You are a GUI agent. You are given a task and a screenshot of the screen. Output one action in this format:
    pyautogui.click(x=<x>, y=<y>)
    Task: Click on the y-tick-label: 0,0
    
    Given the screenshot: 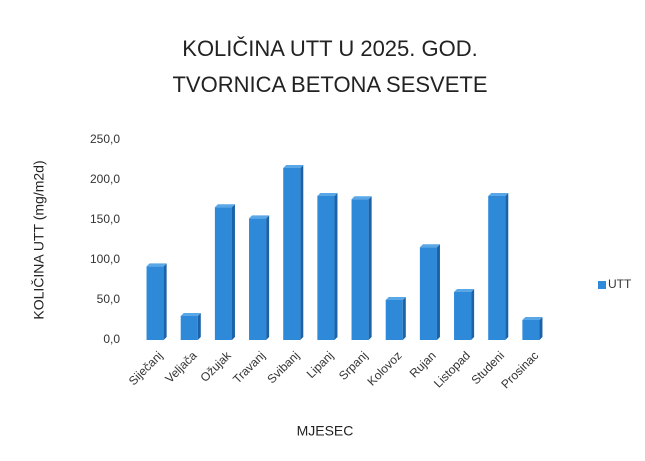 What is the action you would take?
    pyautogui.click(x=111, y=339)
    